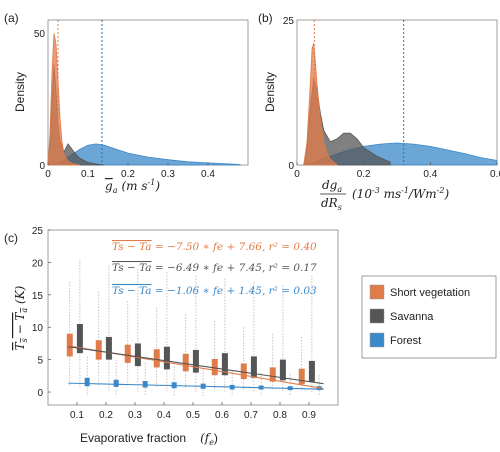 This screenshot has height=452, width=500. I want to click on b-area-short-vegetation, so click(321, 104).